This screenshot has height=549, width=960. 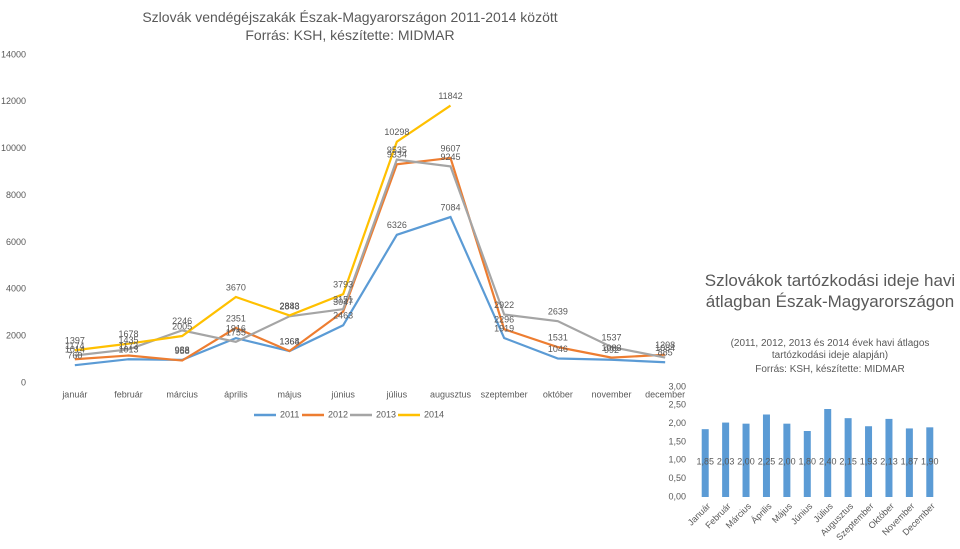 What do you see at coordinates (451, 394) in the screenshot?
I see `x-tick-label: augusztus` at bounding box center [451, 394].